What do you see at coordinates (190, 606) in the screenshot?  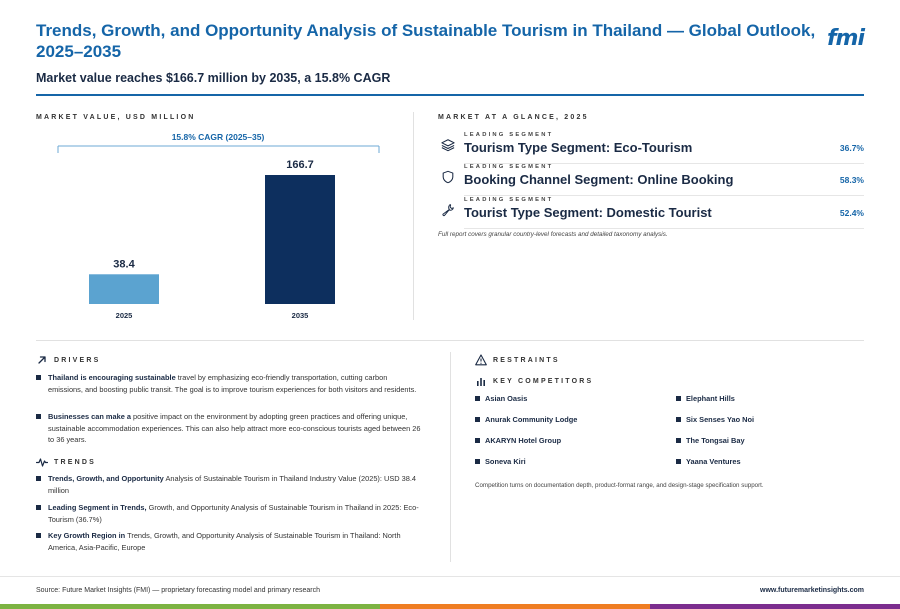 I see `footer-accent-green` at bounding box center [190, 606].